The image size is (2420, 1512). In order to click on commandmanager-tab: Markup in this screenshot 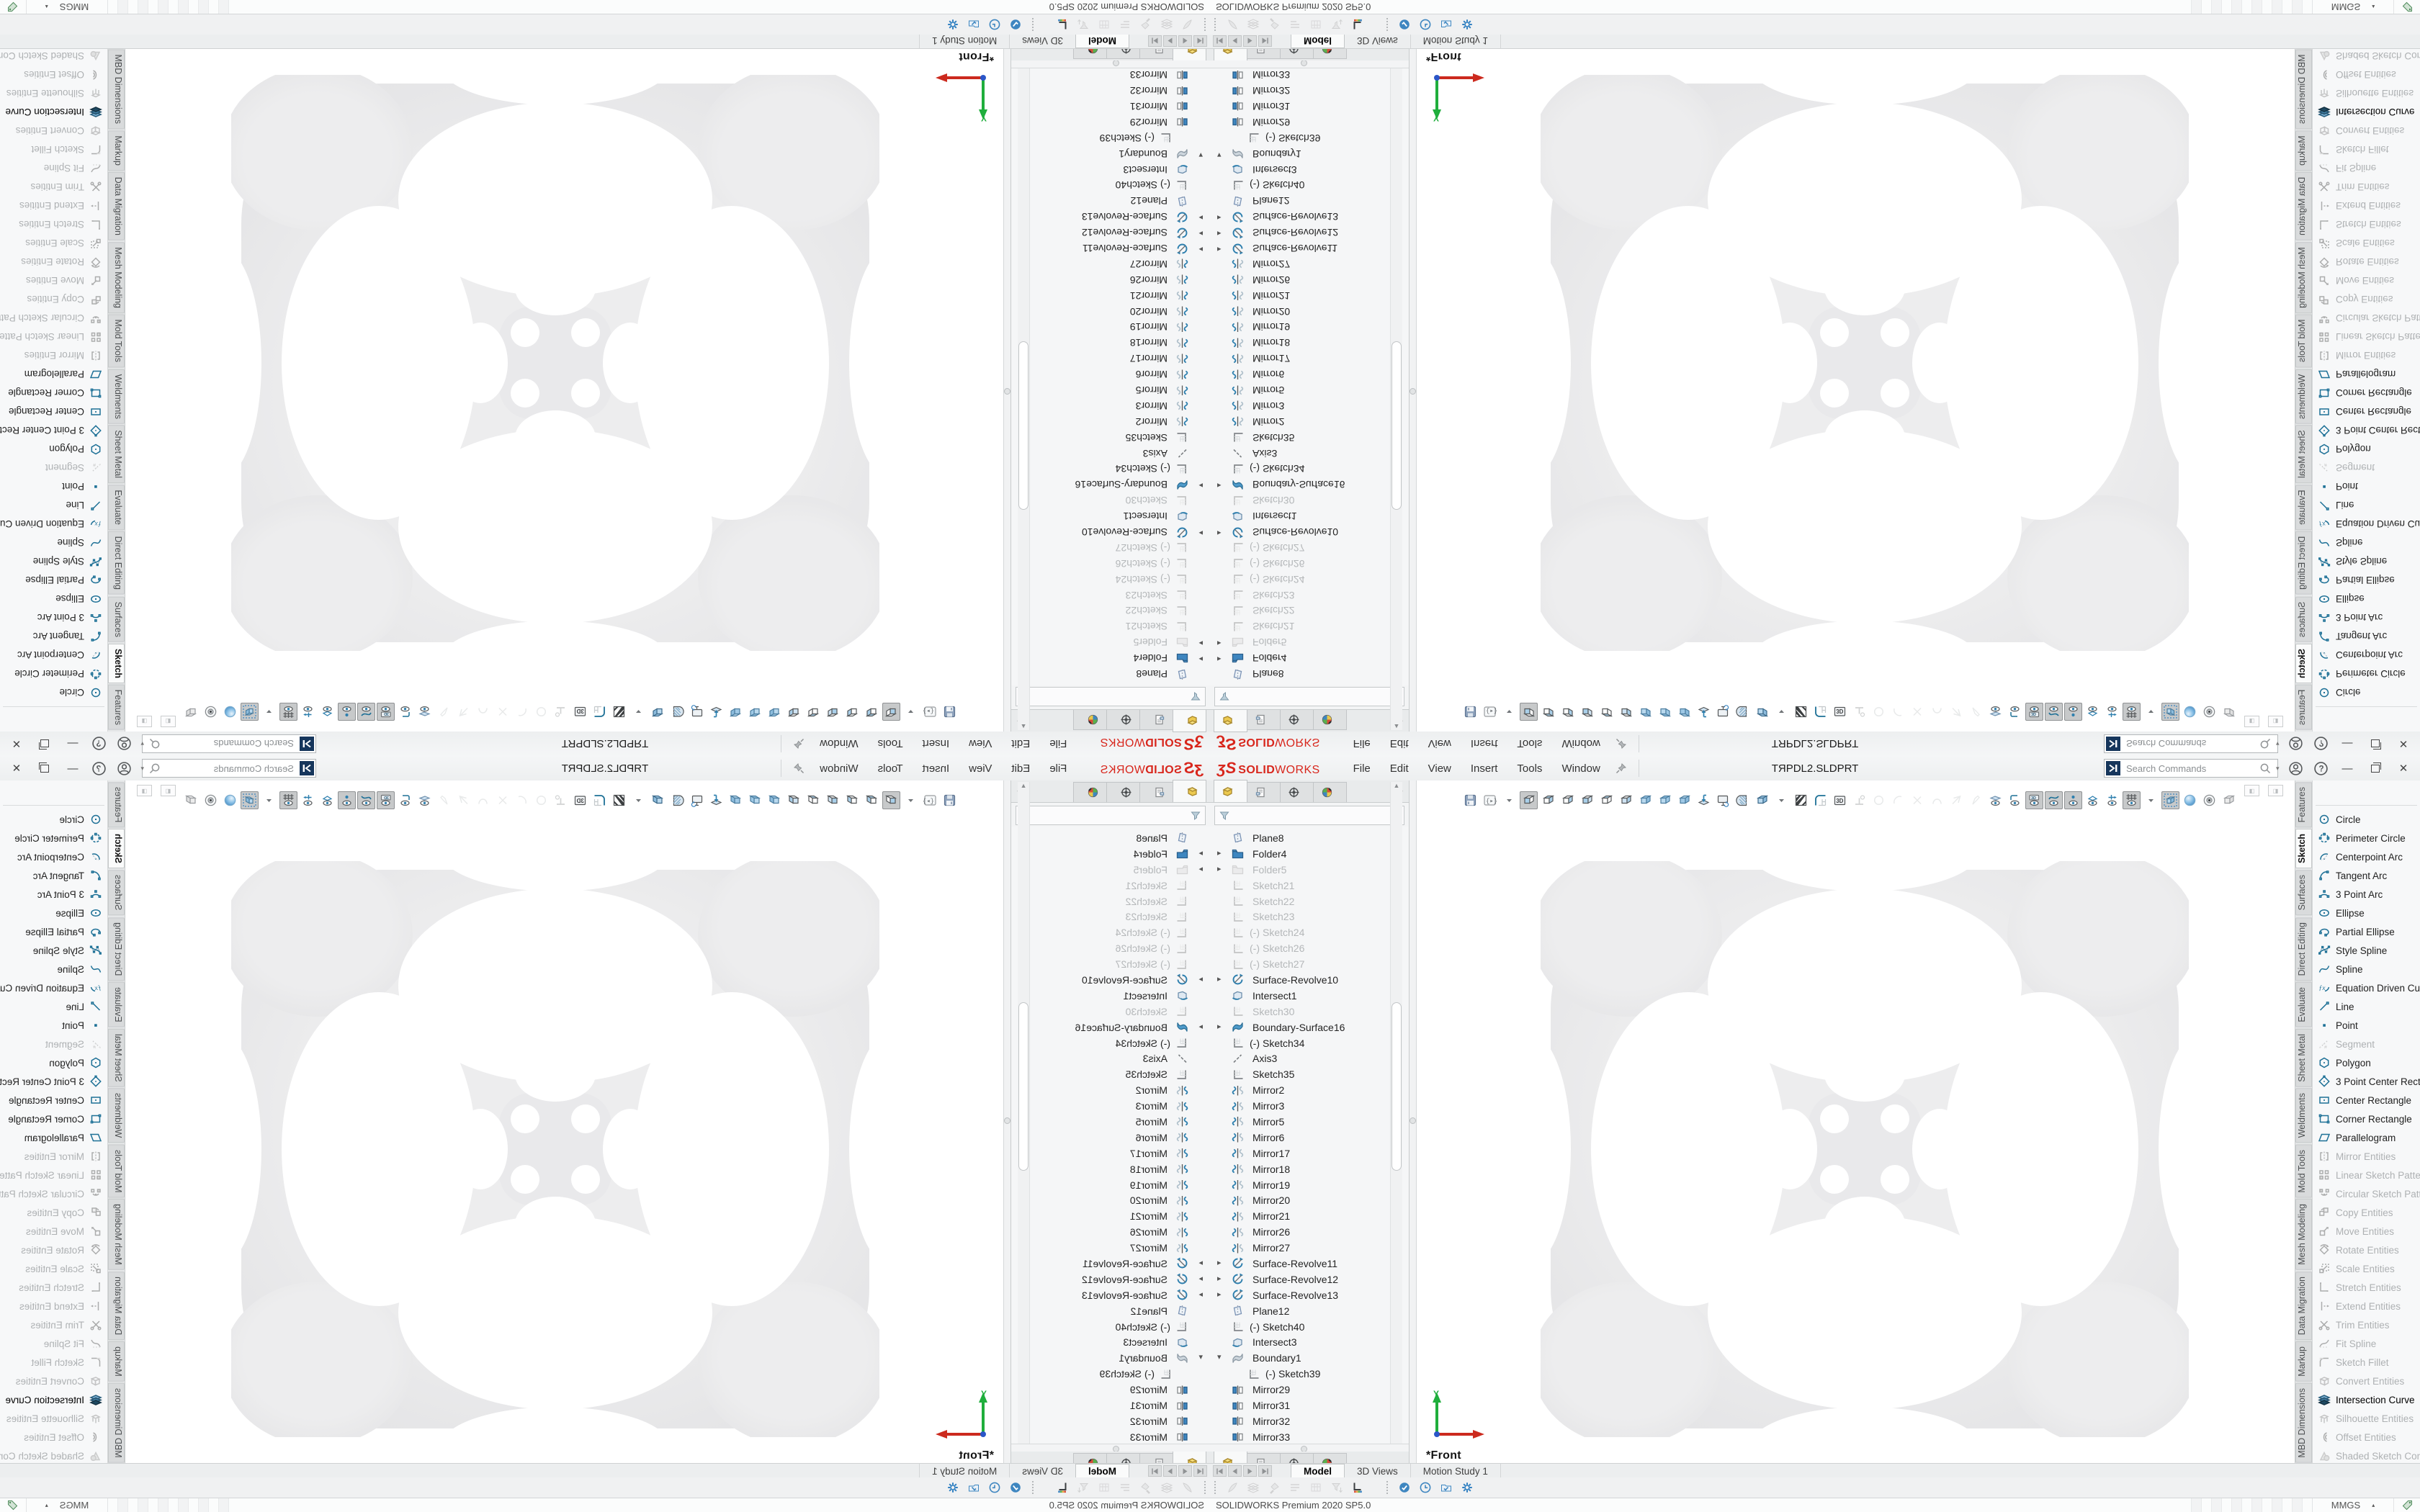, I will do `click(2303, 1361)`.